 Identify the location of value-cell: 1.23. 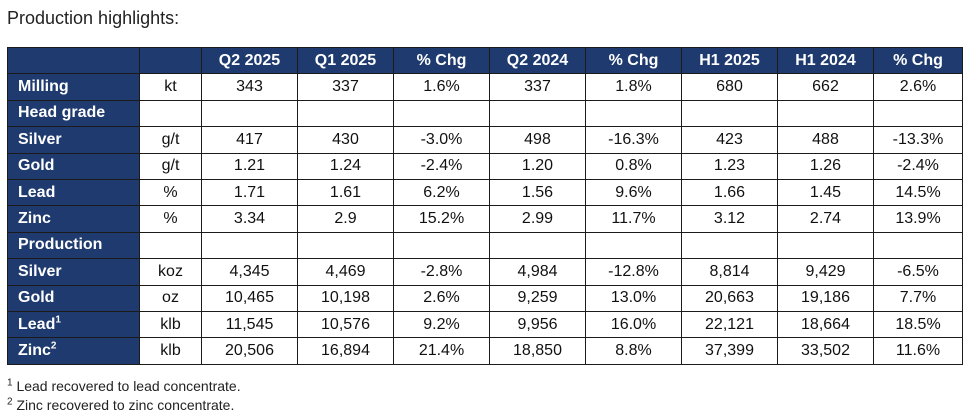
(729, 166).